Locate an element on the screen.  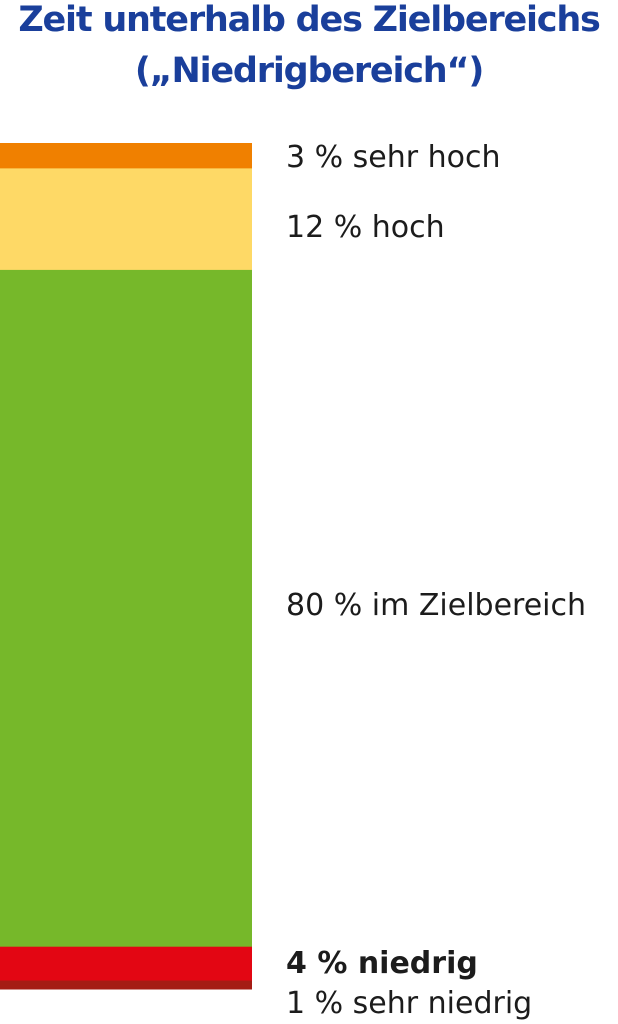
segment-label-4: 4 % niedrig is located at coordinates (382, 963).